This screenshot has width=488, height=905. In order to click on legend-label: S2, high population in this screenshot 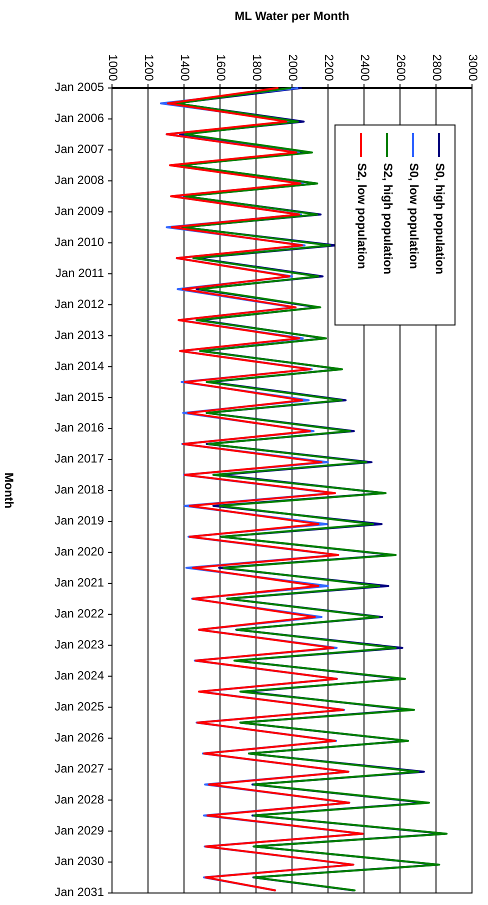, I will do `click(387, 218)`.